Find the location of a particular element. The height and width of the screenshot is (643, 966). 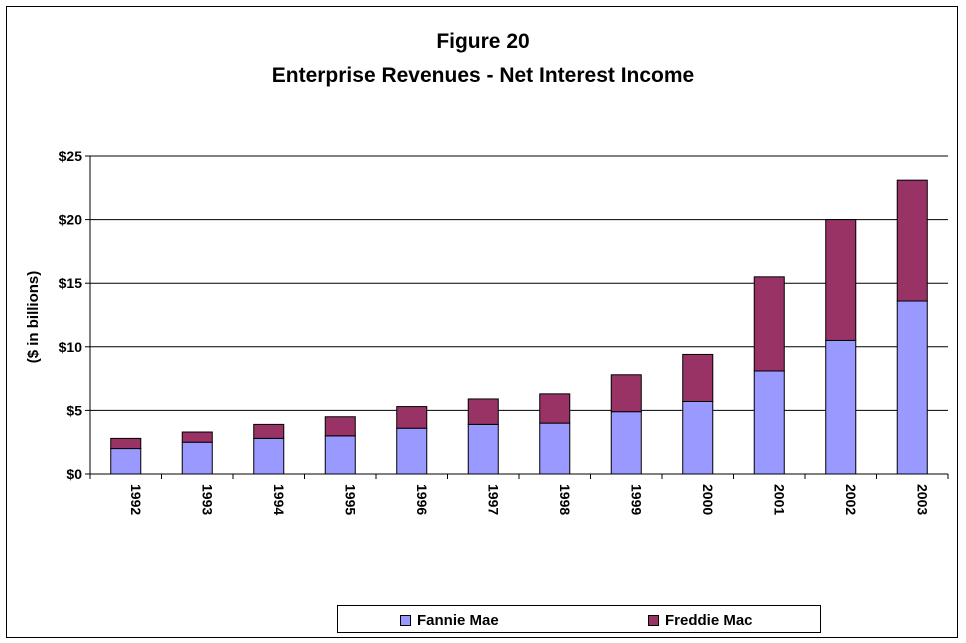

legend-swatch-fannie-mae is located at coordinates (405, 620).